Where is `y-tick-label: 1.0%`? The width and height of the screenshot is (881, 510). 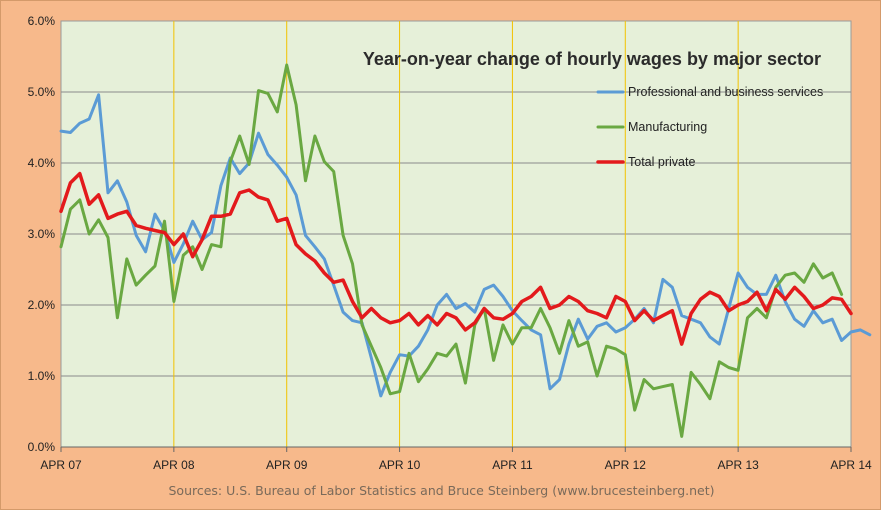 y-tick-label: 1.0% is located at coordinates (42, 376).